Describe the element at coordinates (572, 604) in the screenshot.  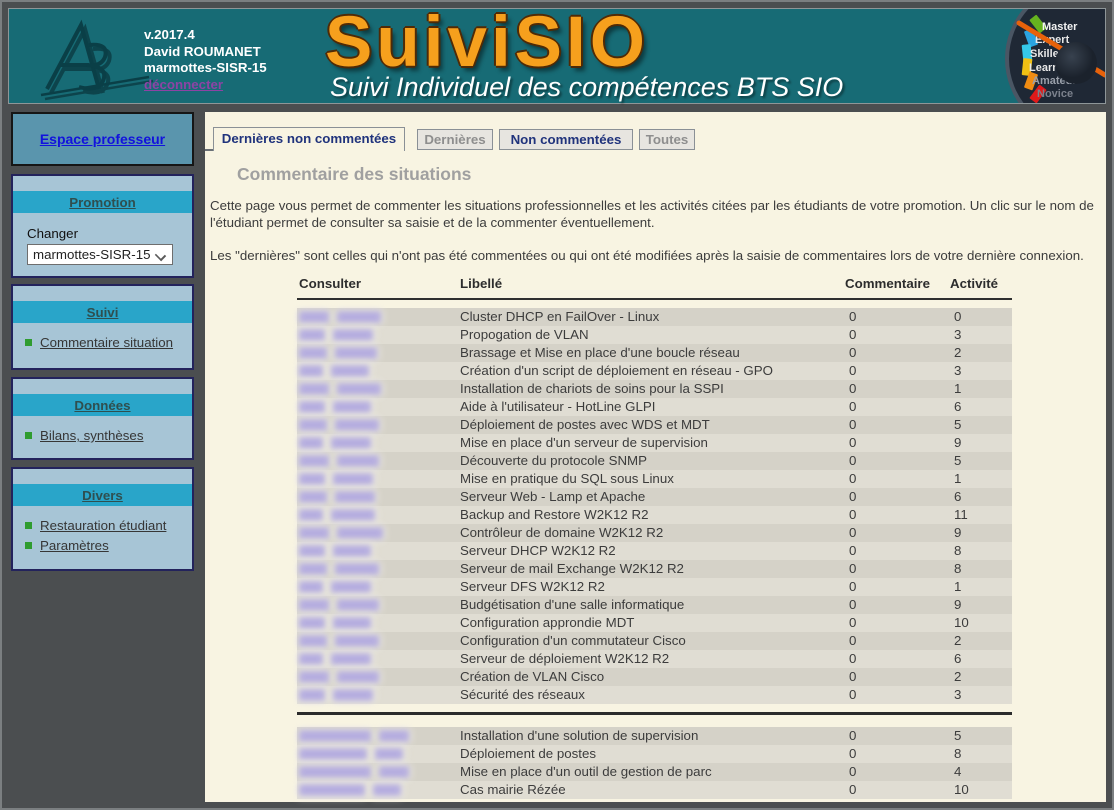
I see `situation-label: Budgétisation d'une salle informatique` at that location.